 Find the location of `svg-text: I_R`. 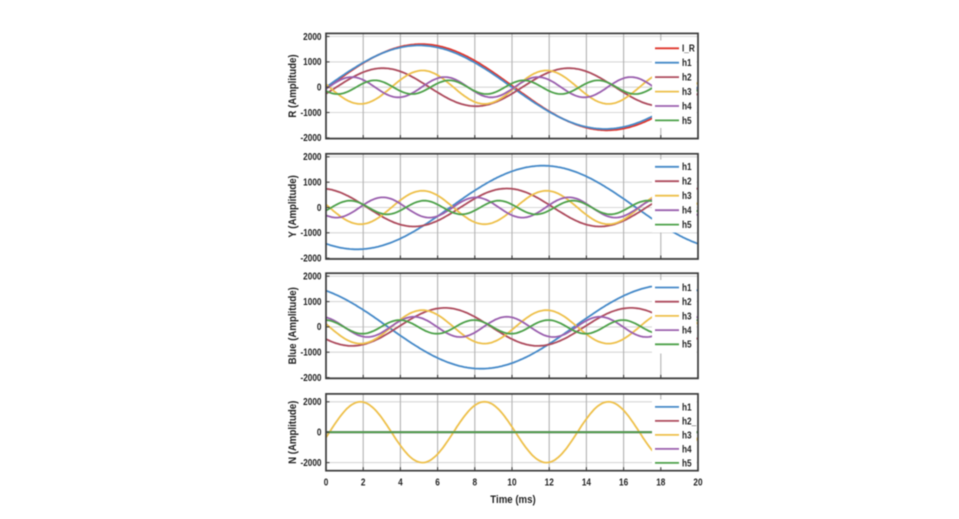

svg-text: I_R is located at coordinates (688, 48).